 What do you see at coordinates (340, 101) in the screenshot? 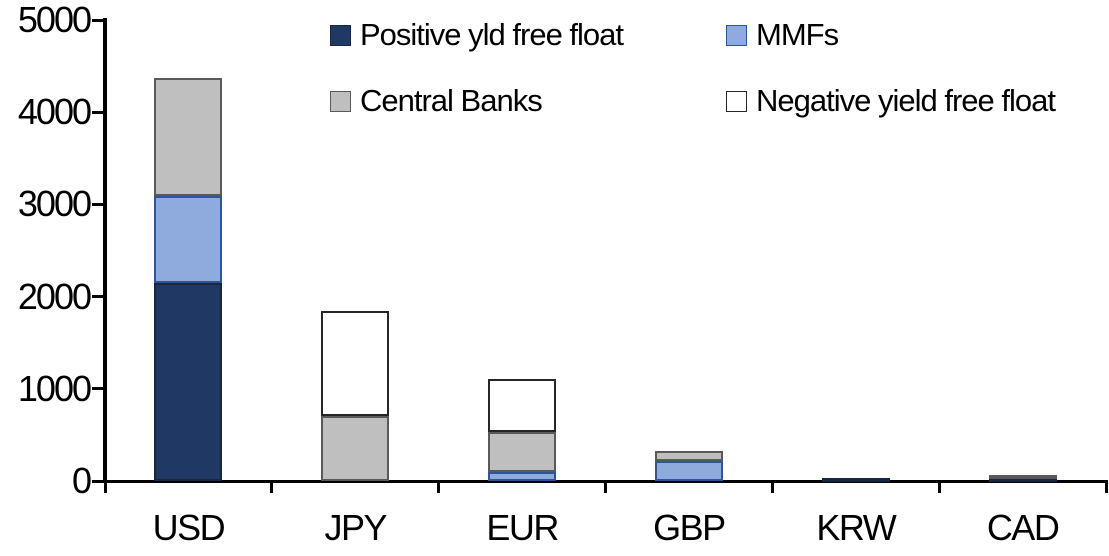
I see `legend-swatch-central-banks-icon` at bounding box center [340, 101].